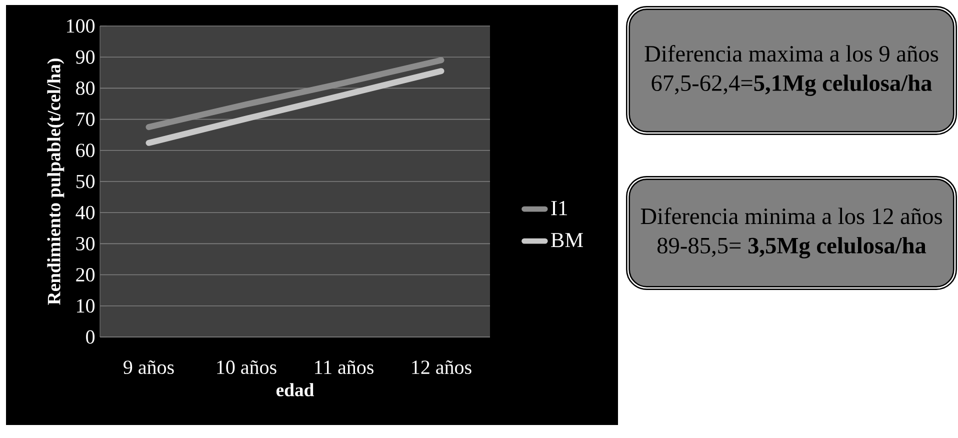 The image size is (958, 438). What do you see at coordinates (295, 389) in the screenshot?
I see `x-axis-title: edad` at bounding box center [295, 389].